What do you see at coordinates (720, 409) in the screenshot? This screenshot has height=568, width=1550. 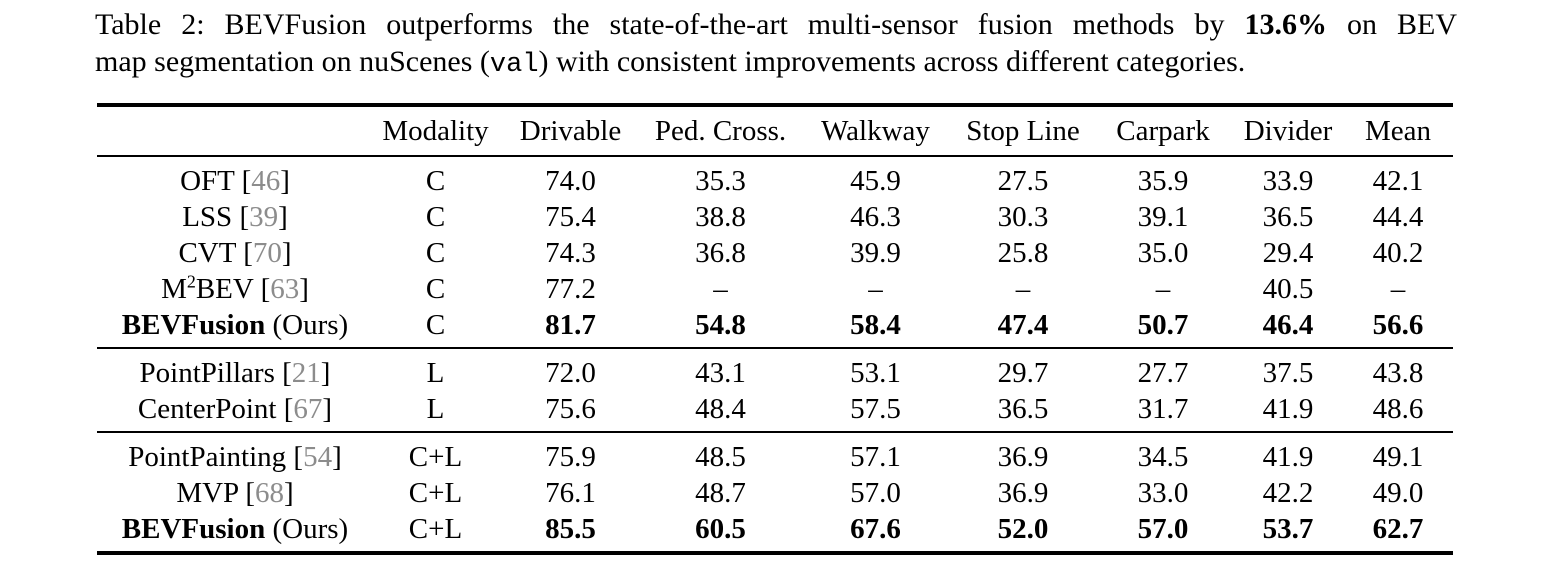 I see `value-cell: 48.4` at bounding box center [720, 409].